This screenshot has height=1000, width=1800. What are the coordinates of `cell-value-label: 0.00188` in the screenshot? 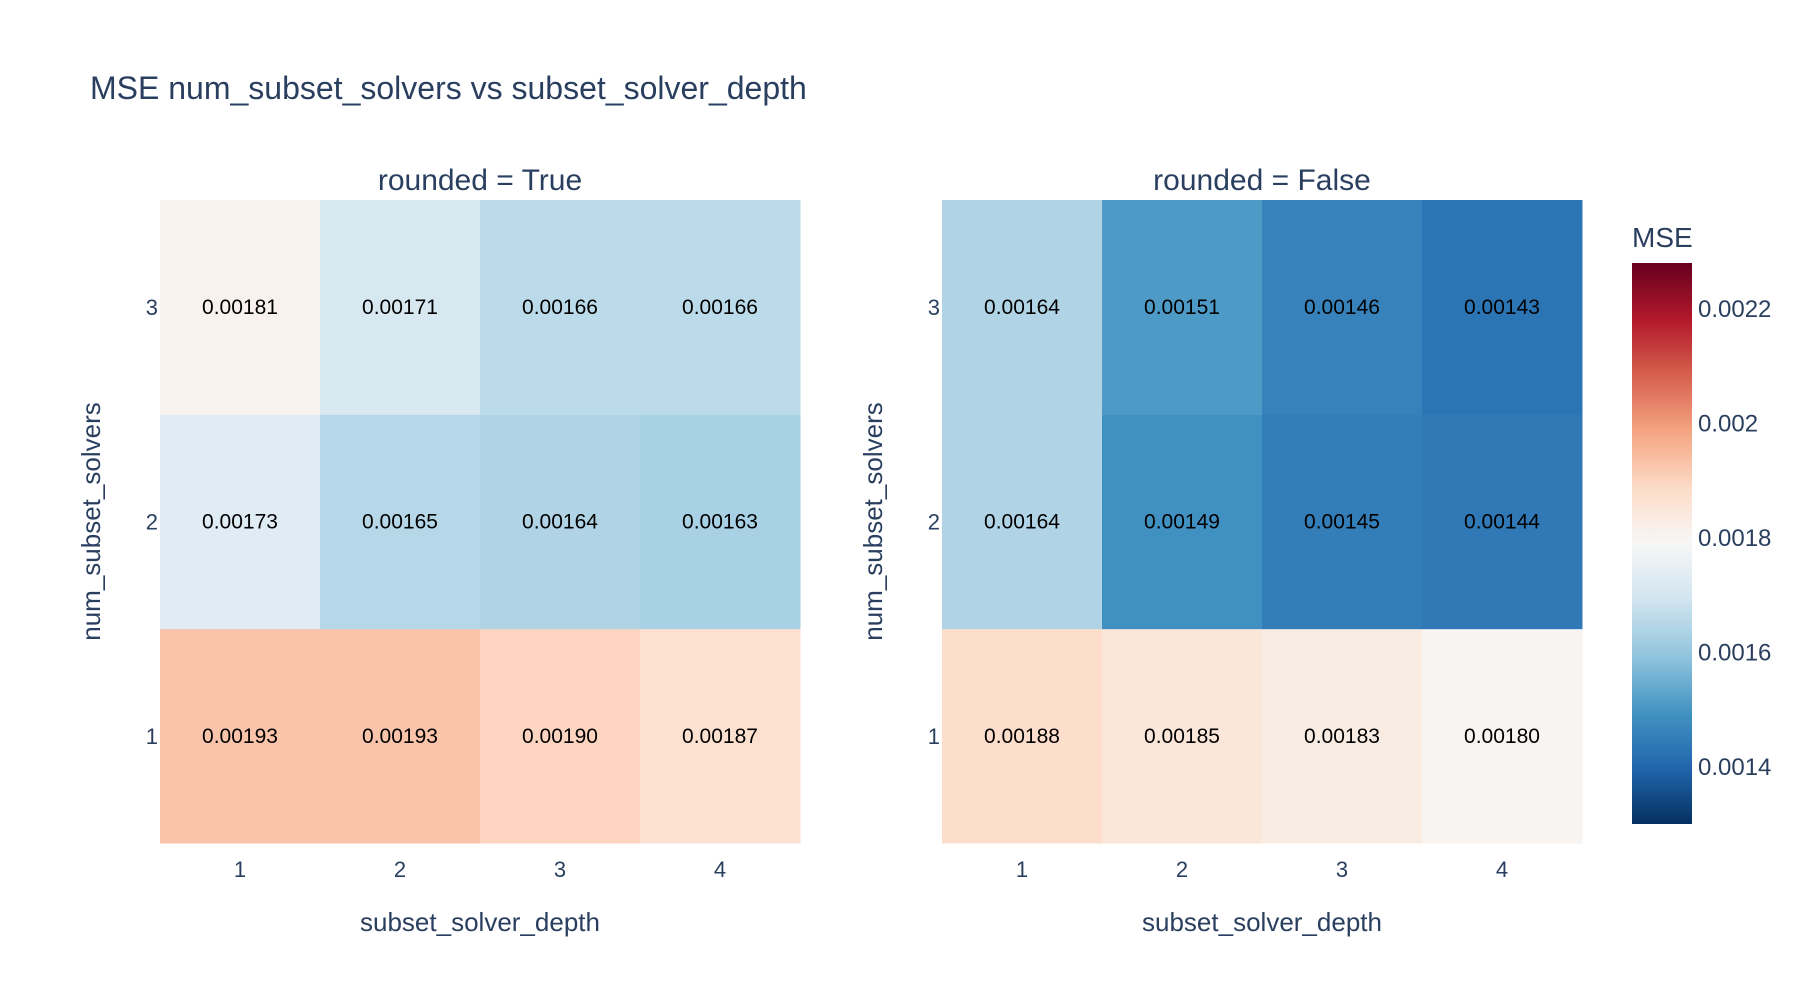 It's located at (1022, 736).